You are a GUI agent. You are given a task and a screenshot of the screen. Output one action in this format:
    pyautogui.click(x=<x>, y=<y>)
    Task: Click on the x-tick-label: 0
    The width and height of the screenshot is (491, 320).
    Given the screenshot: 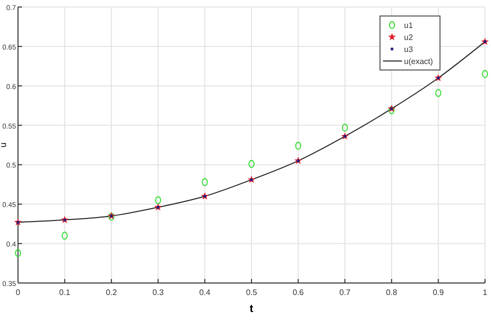 What is the action you would take?
    pyautogui.click(x=18, y=292)
    